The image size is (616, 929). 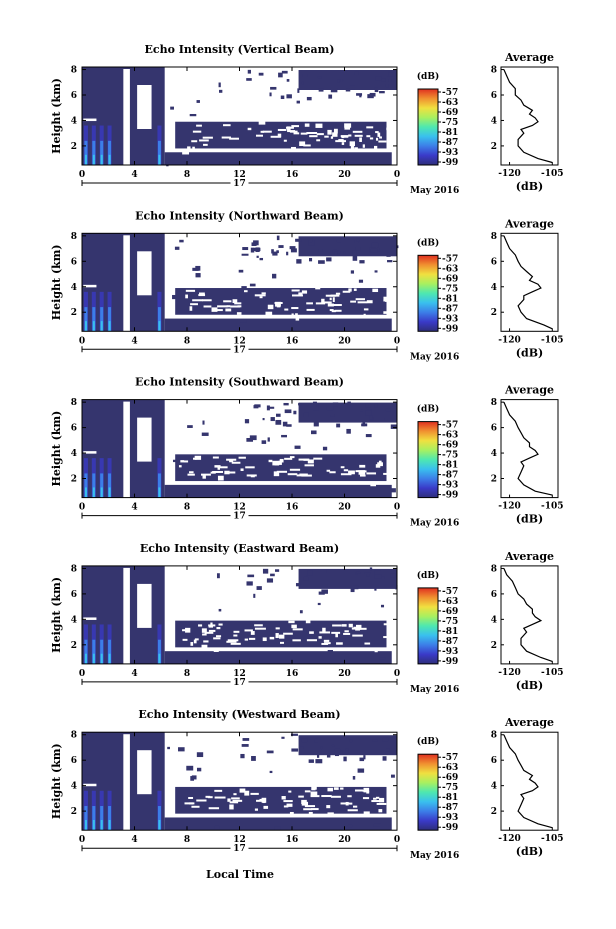 What do you see at coordinates (110, 818) in the screenshot?
I see `plume-mid` at bounding box center [110, 818].